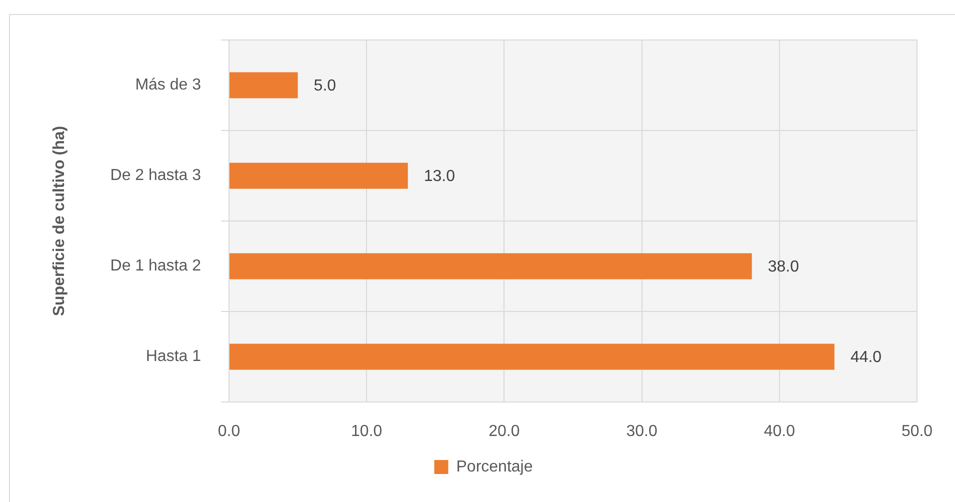 The image size is (955, 502). What do you see at coordinates (642, 431) in the screenshot?
I see `x-tick-label: 30.0` at bounding box center [642, 431].